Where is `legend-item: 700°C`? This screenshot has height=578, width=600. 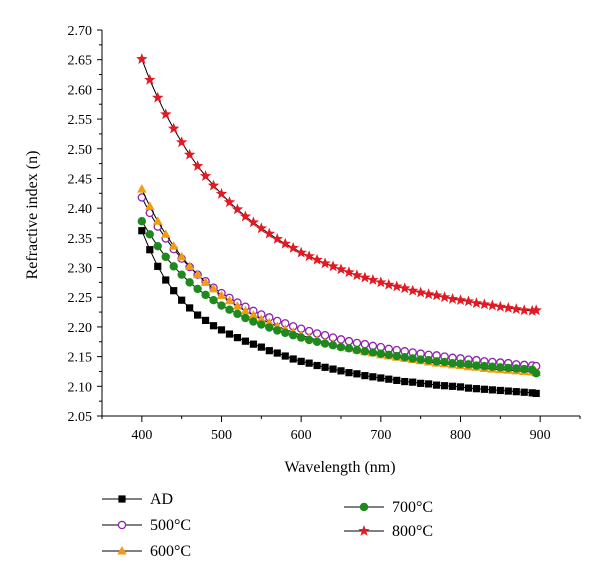
legend-item: 700°C is located at coordinates (388, 507).